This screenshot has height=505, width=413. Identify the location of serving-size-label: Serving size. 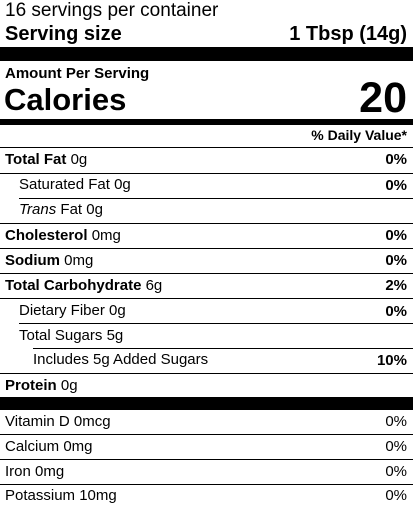
(63, 34).